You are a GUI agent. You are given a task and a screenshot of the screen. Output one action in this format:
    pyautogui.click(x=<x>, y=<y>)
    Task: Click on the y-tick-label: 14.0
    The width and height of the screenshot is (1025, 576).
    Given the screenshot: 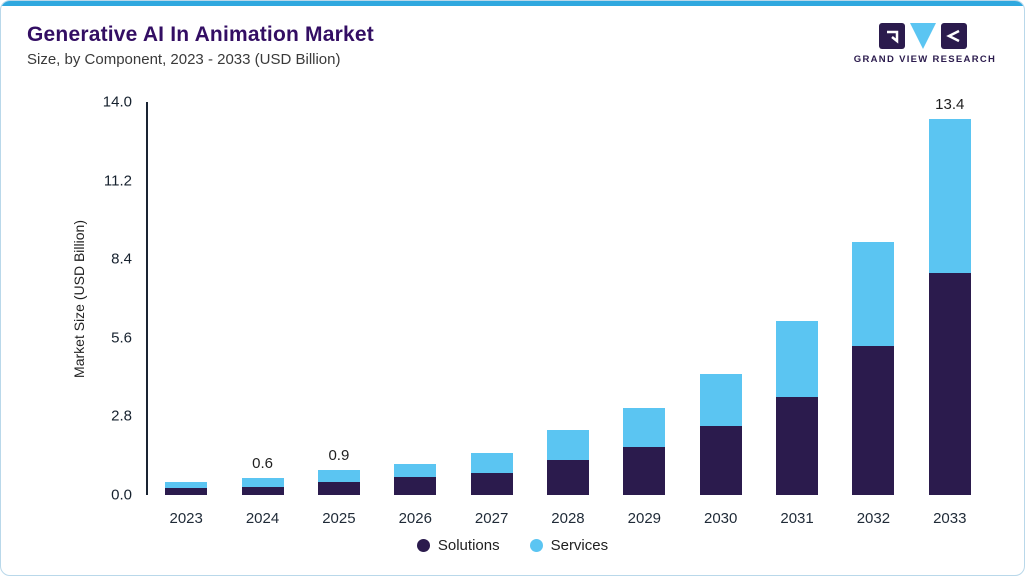 What is the action you would take?
    pyautogui.click(x=117, y=102)
    